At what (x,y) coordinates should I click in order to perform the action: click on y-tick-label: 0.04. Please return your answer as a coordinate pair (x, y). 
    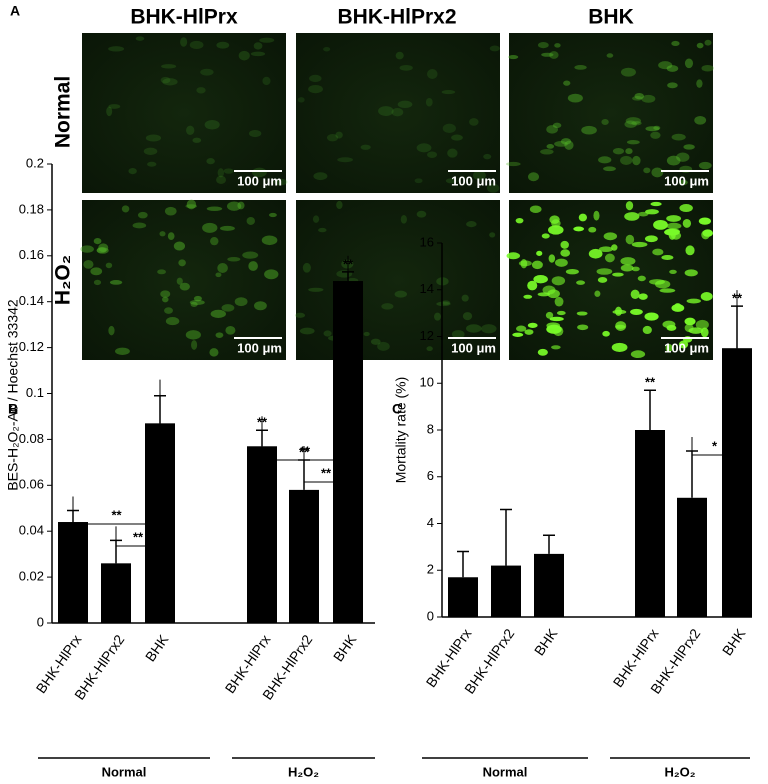
    Looking at the image, I should click on (31, 530).